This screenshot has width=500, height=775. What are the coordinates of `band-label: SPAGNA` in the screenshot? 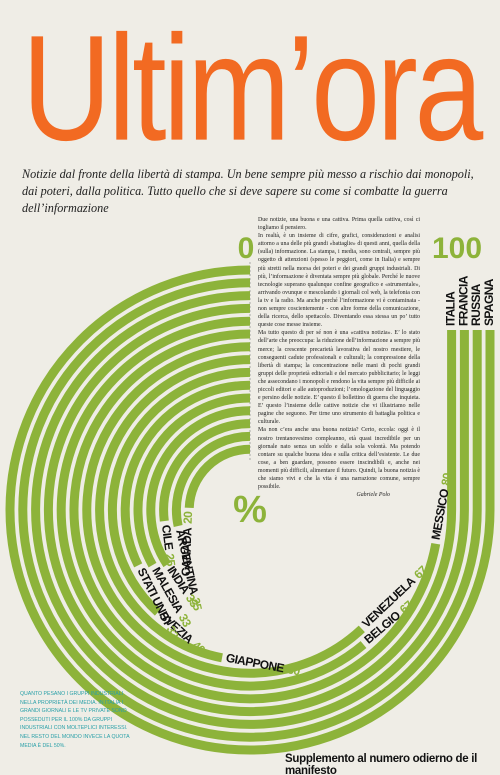 It's located at (489, 302).